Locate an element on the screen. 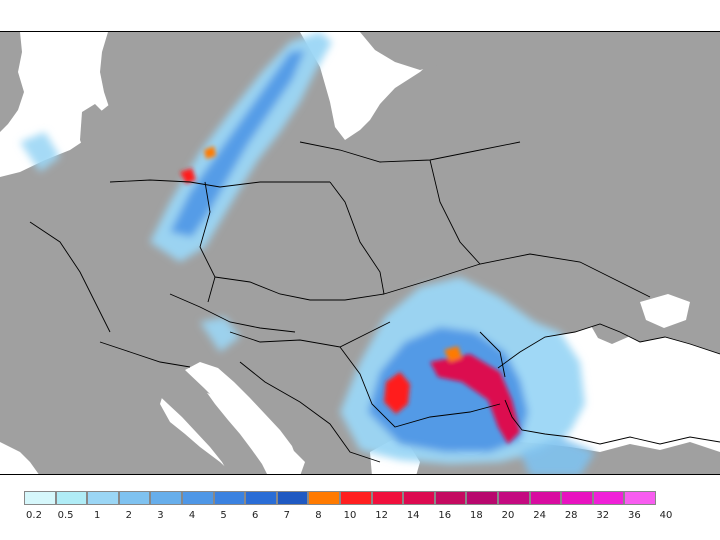 This screenshot has height=540, width=720. border-romania is located at coordinates (420, 387).